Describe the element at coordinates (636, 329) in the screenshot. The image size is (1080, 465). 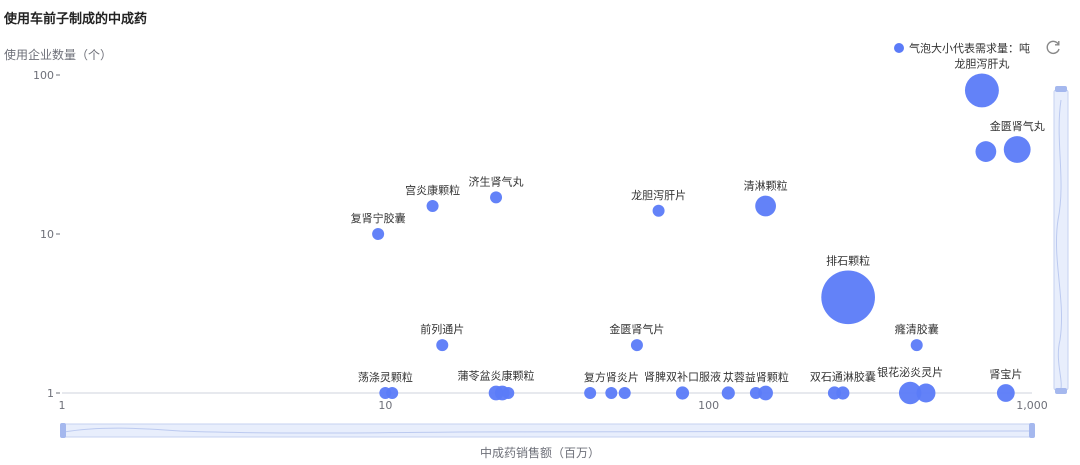
I see `bubble-label: 金匮肾气片` at that location.